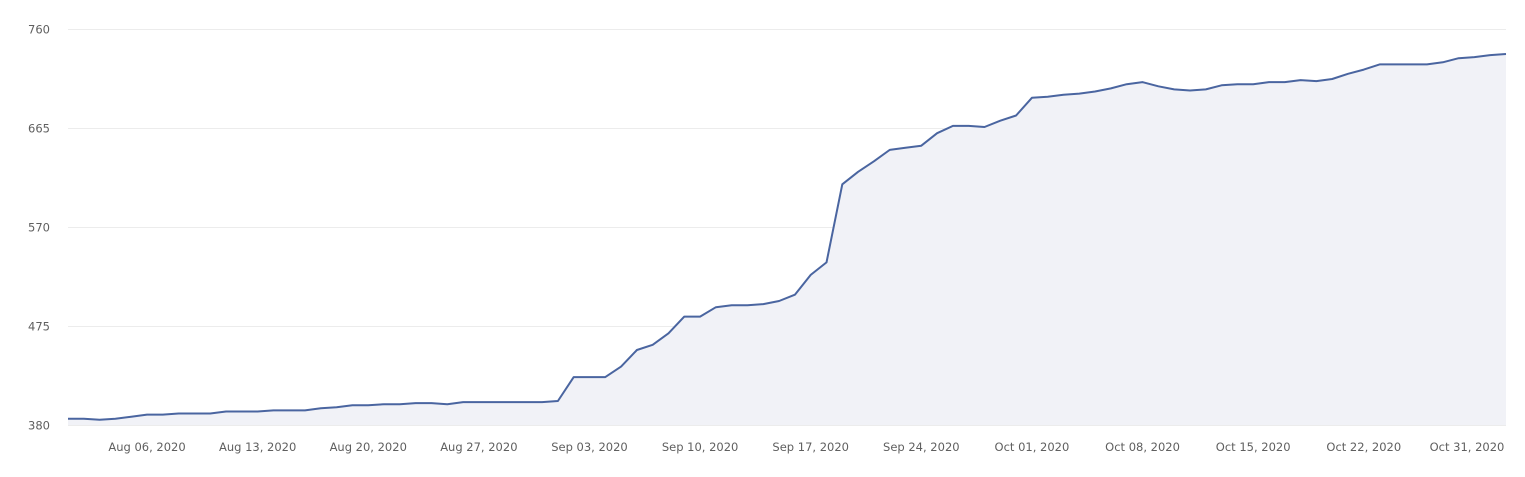 The image size is (1525, 477). I want to click on x-tick-label: Oct 31, 2020, so click(1467, 447).